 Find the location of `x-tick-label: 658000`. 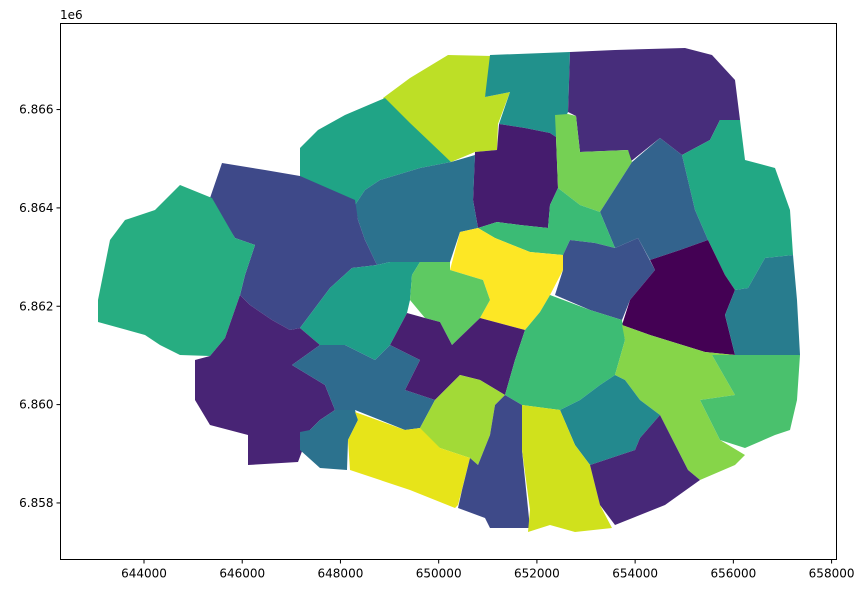

x-tick-label: 658000 is located at coordinates (832, 574).